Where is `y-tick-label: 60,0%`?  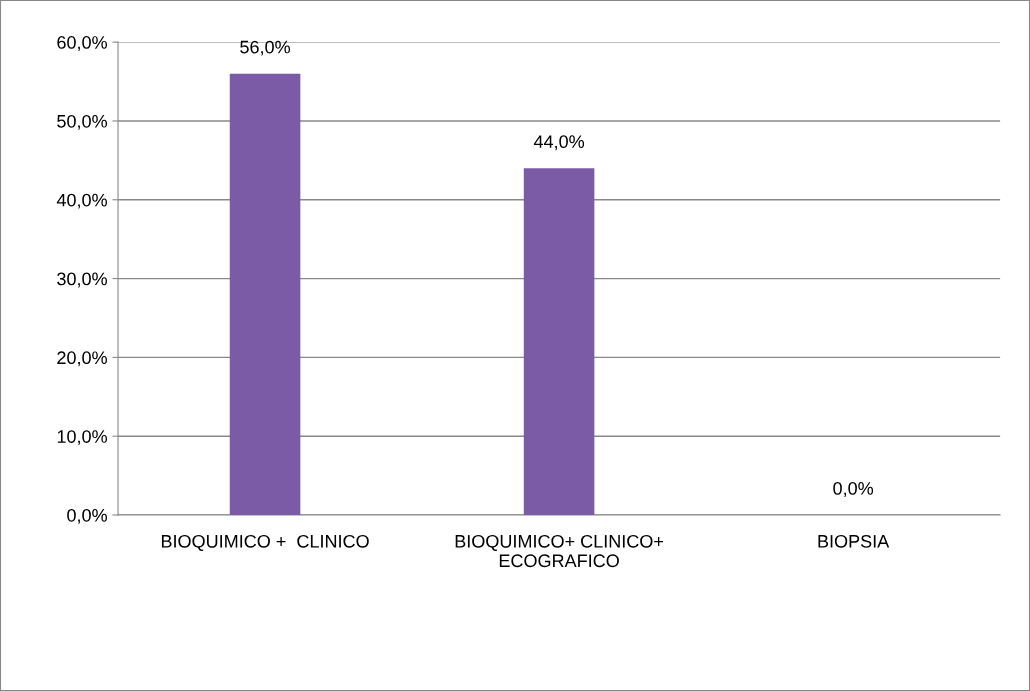 y-tick-label: 60,0% is located at coordinates (82, 43).